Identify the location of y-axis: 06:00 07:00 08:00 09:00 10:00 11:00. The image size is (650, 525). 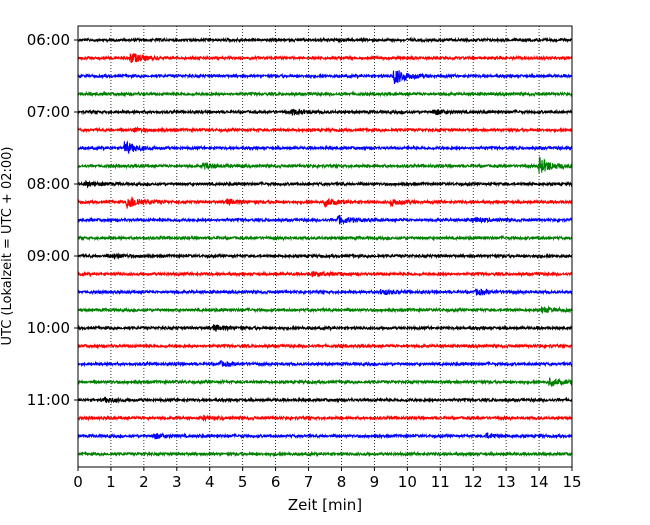
(52, 220).